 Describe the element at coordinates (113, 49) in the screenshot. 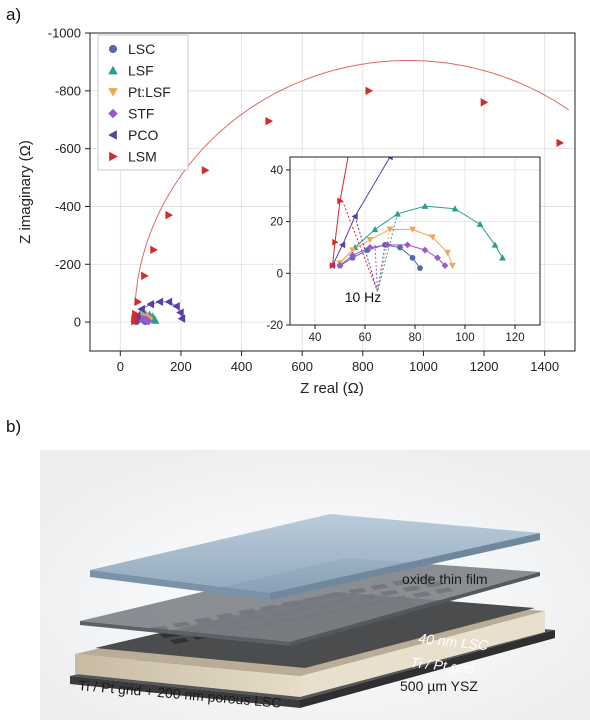

I see `legend-marker-lsc` at that location.